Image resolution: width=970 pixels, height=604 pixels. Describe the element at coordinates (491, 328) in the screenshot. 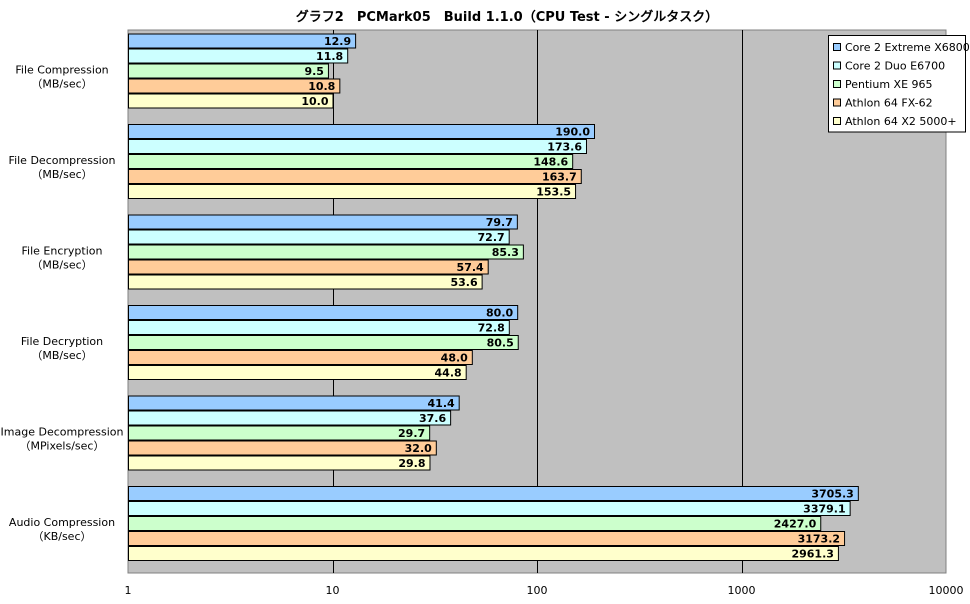

I see `data-label: 72.8` at that location.